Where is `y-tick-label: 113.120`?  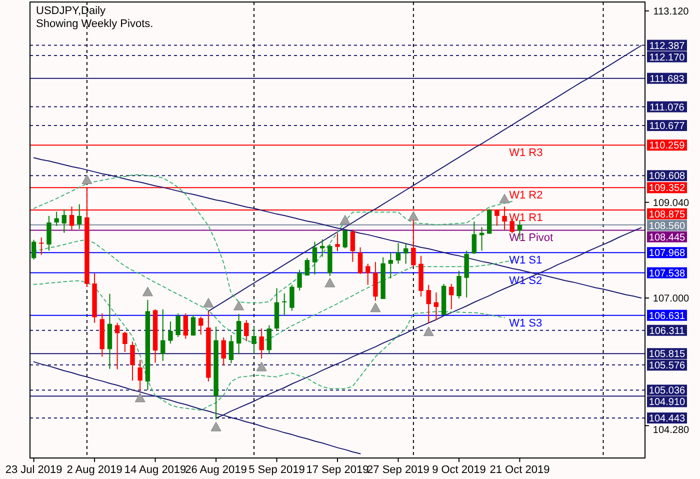
y-tick-label: 113.120 is located at coordinates (671, 12).